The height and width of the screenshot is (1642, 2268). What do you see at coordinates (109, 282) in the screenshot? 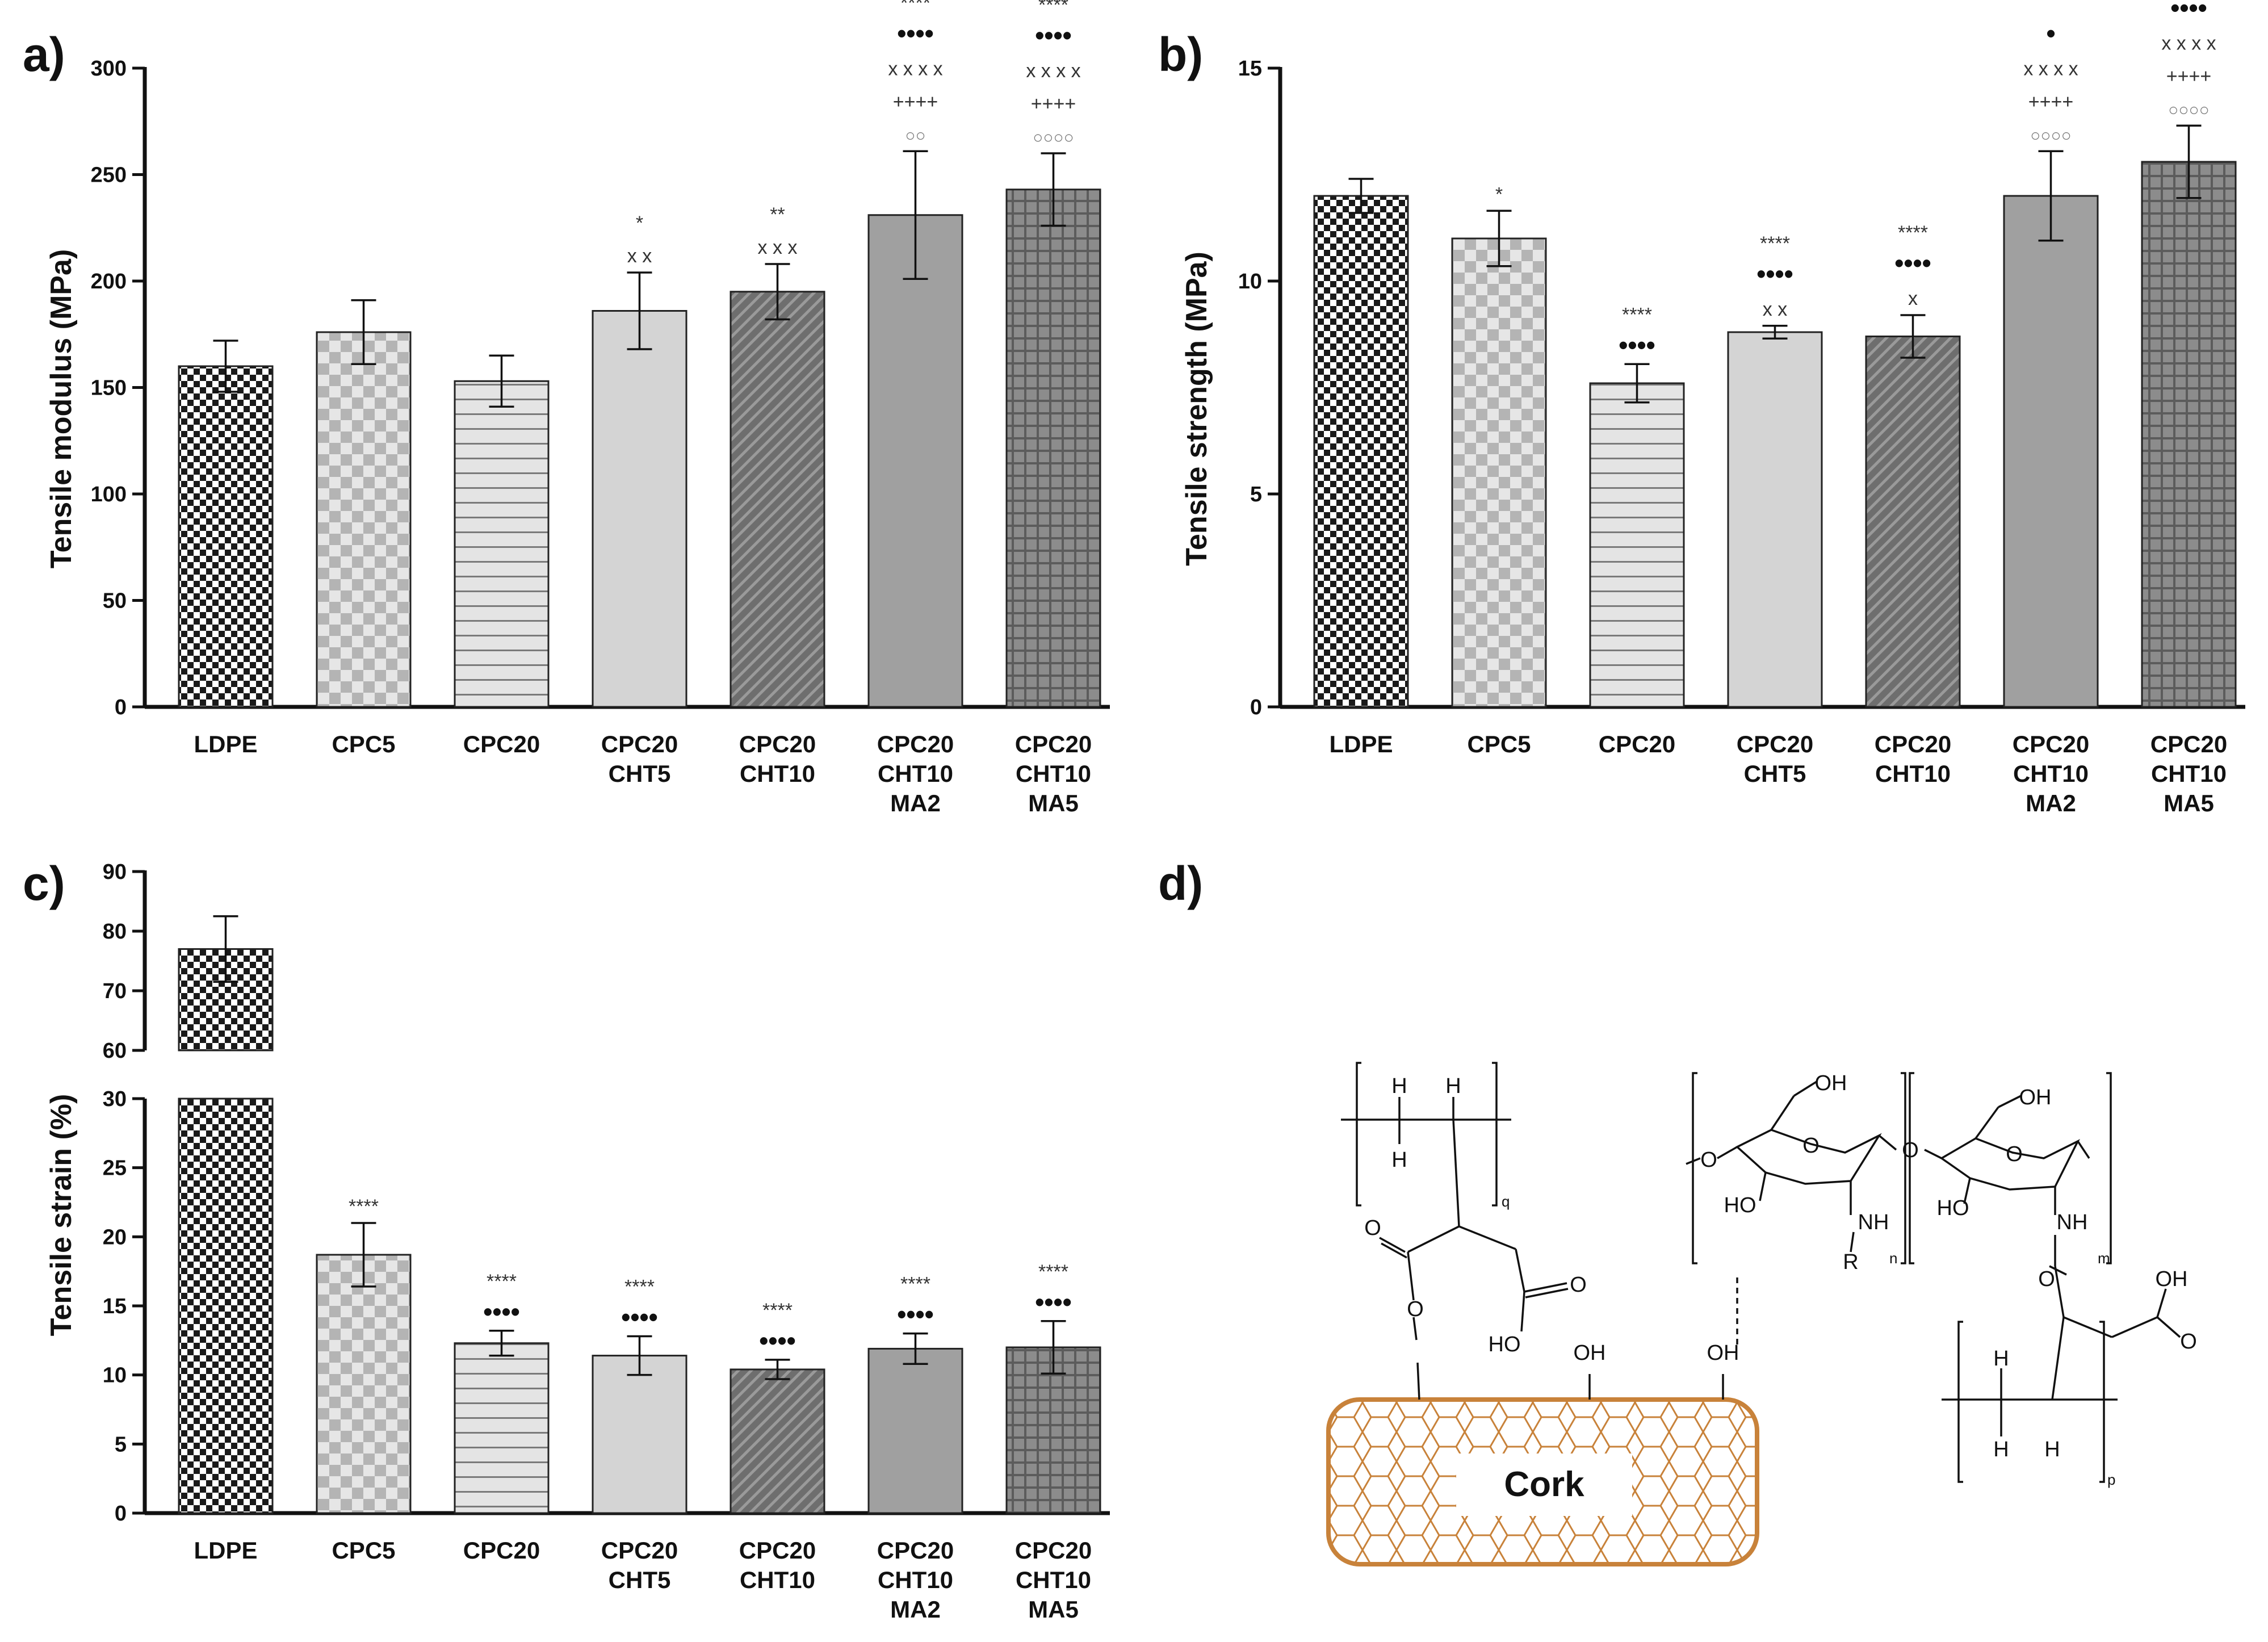
I see `y-tick-label: 200` at bounding box center [109, 282].